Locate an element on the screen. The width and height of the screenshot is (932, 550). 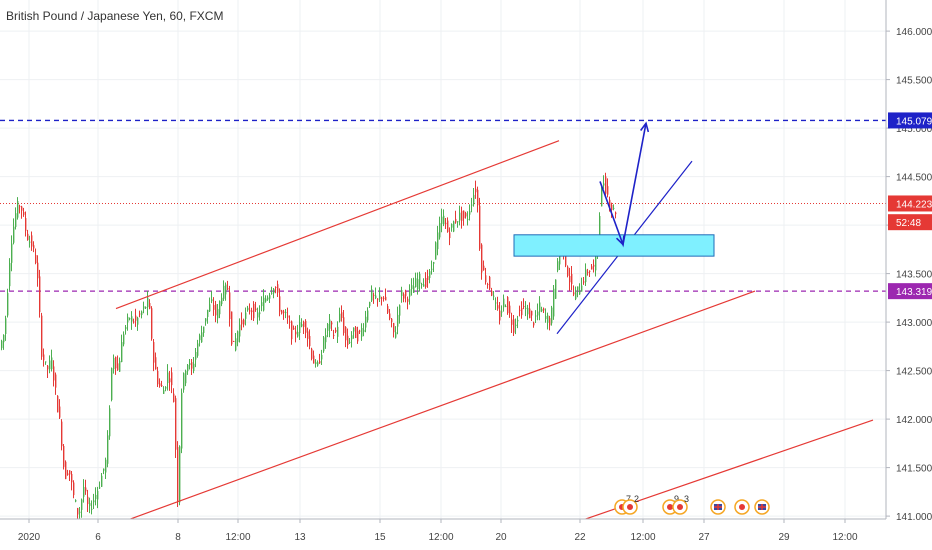
time-tick-label: 8 is located at coordinates (178, 537).